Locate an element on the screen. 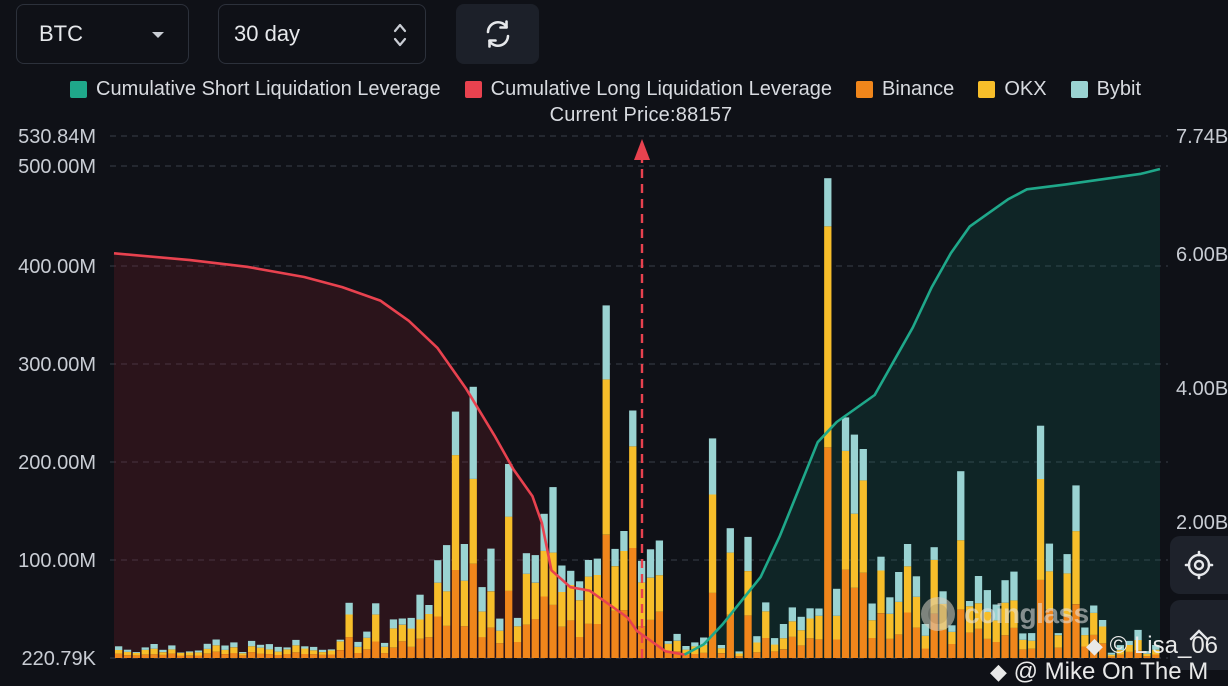  credit-text: @ Mike On The M is located at coordinates (1111, 671).